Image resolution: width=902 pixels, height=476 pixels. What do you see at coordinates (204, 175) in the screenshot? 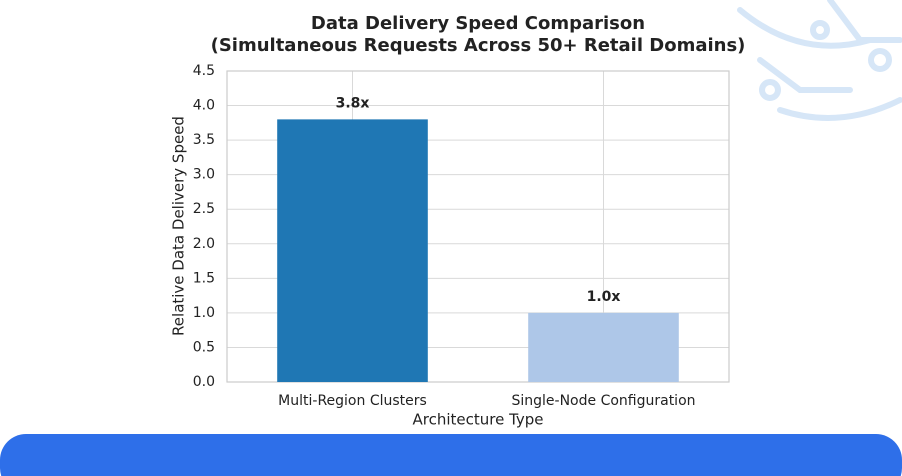
I see `y-tick-label: 3.0` at bounding box center [204, 175].